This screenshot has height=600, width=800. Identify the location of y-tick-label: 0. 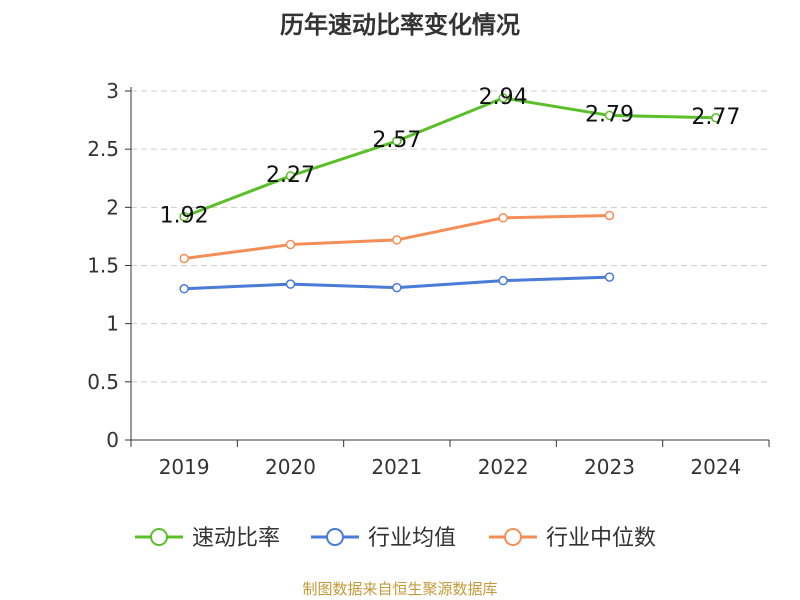
(112, 440).